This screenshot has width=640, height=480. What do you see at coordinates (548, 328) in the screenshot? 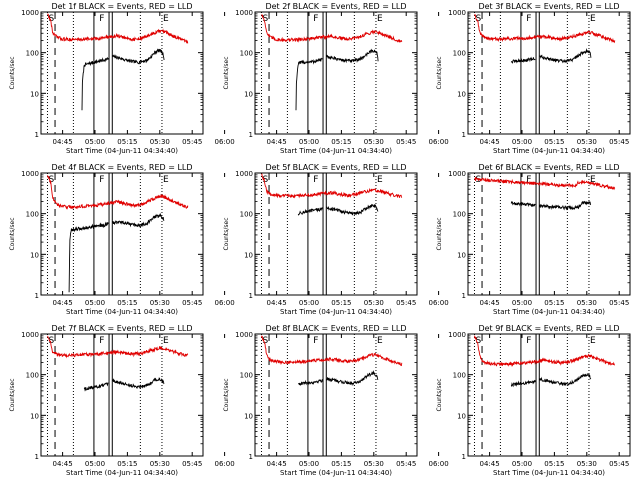
I see `chart-title: Det 9f BLACK = Events, RED = LLD` at bounding box center [548, 328].